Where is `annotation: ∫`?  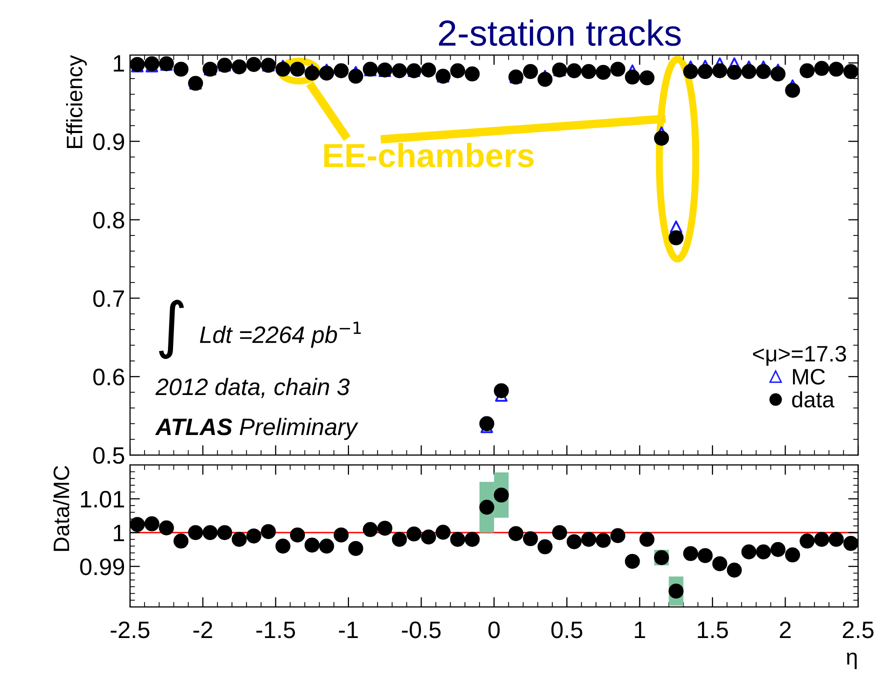
annotation: ∫ is located at coordinates (171, 330).